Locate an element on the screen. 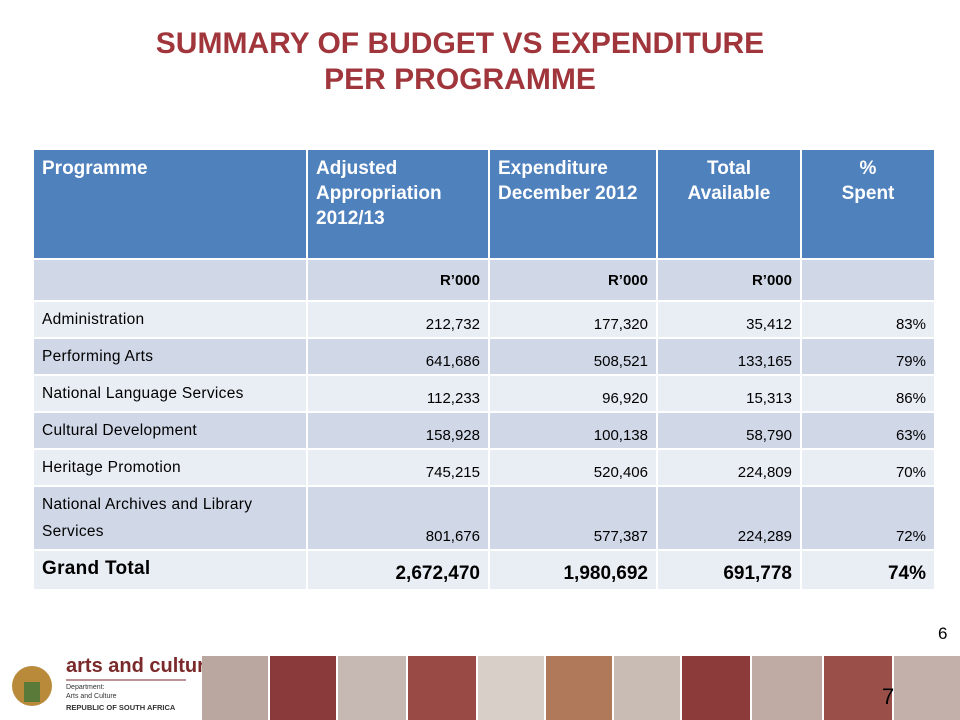  value-cell: 520,406 is located at coordinates (573, 467).